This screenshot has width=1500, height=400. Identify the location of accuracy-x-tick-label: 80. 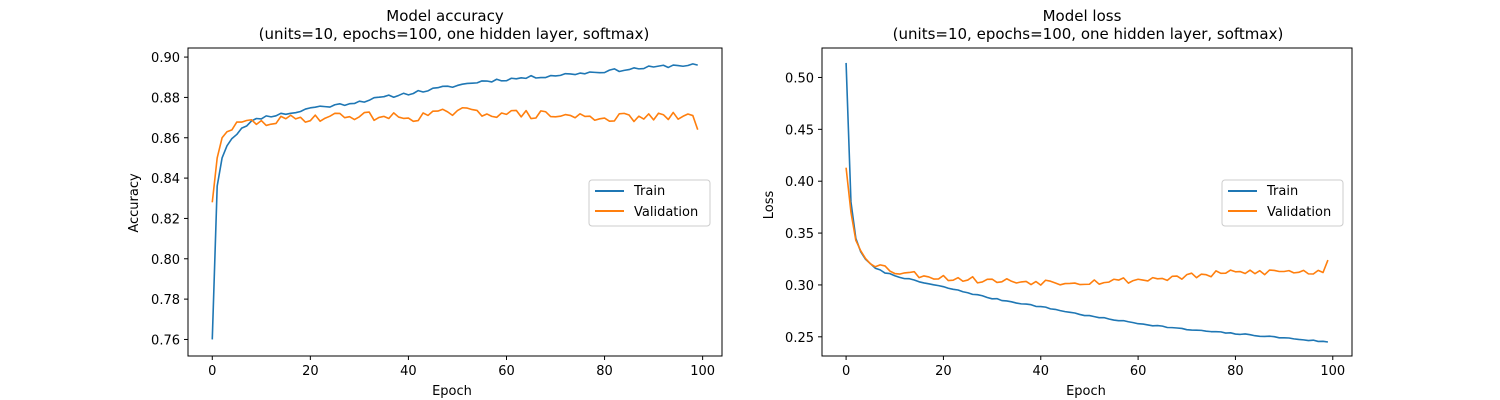
(604, 371).